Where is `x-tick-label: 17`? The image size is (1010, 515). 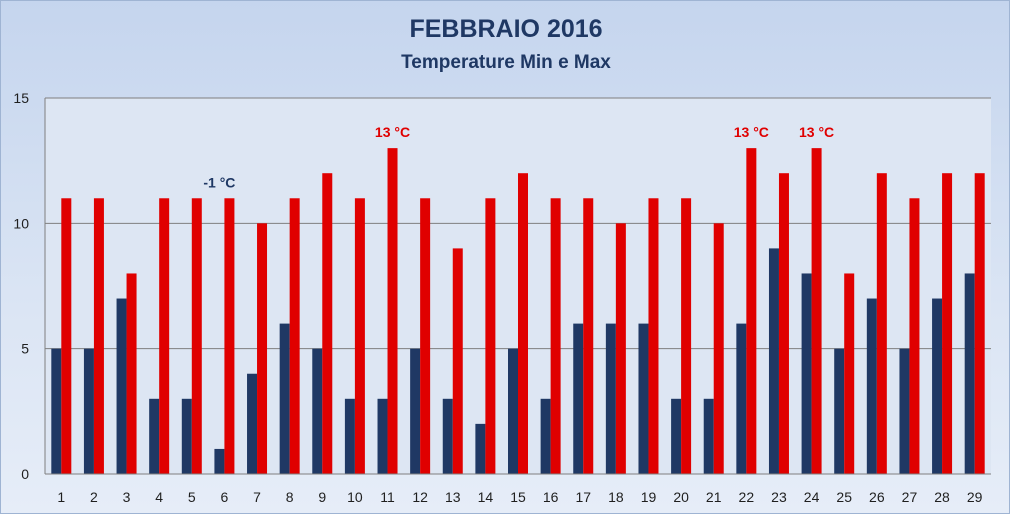
x-tick-label: 17 is located at coordinates (583, 497).